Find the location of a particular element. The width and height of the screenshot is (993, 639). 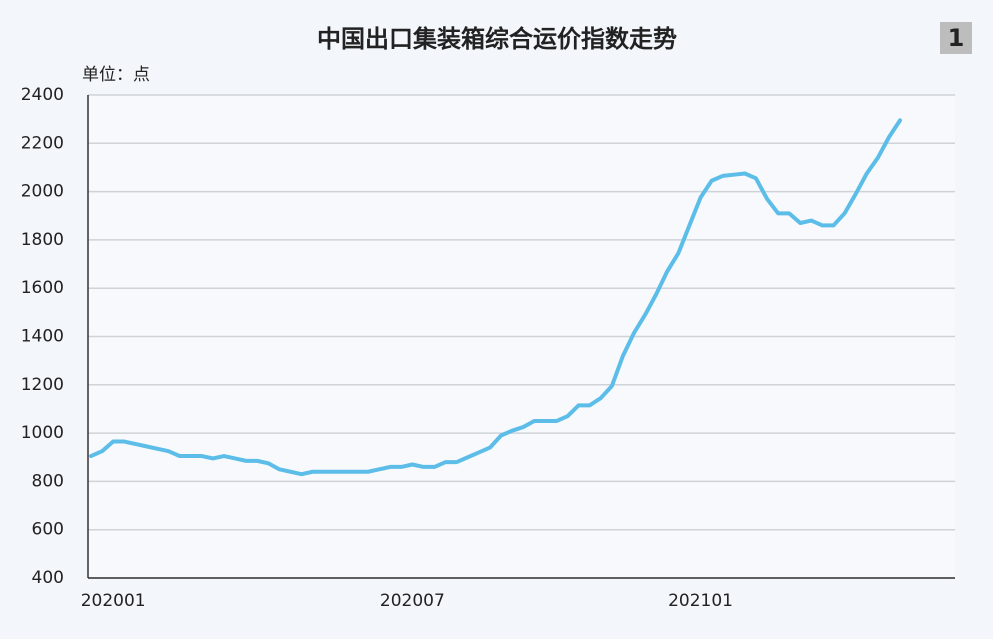

y-tick-label: 400 is located at coordinates (48, 578).